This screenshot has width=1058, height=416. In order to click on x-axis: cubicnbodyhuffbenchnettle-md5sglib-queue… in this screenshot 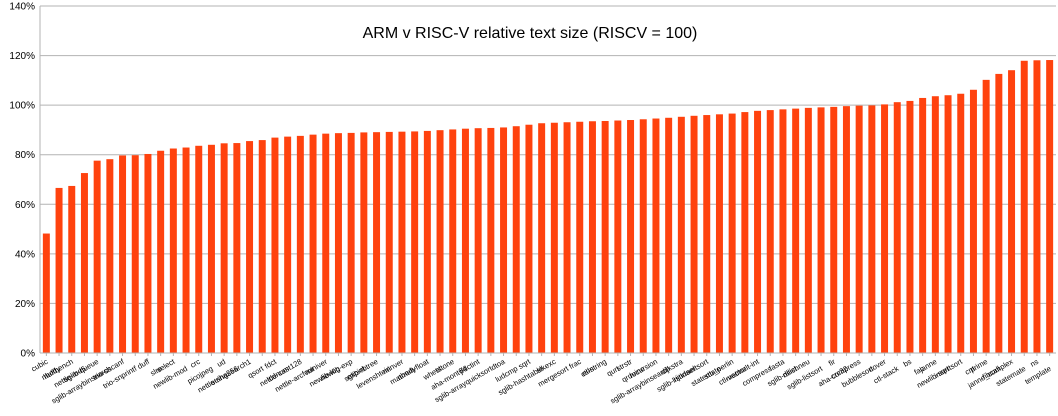, I will do `click(543, 378)`.